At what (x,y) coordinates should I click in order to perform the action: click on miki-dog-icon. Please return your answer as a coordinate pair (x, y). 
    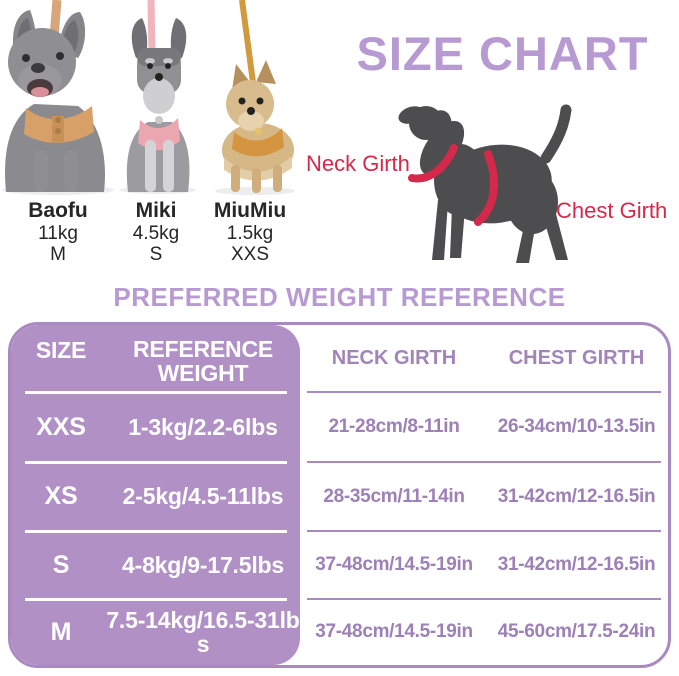
    Looking at the image, I should click on (158, 105).